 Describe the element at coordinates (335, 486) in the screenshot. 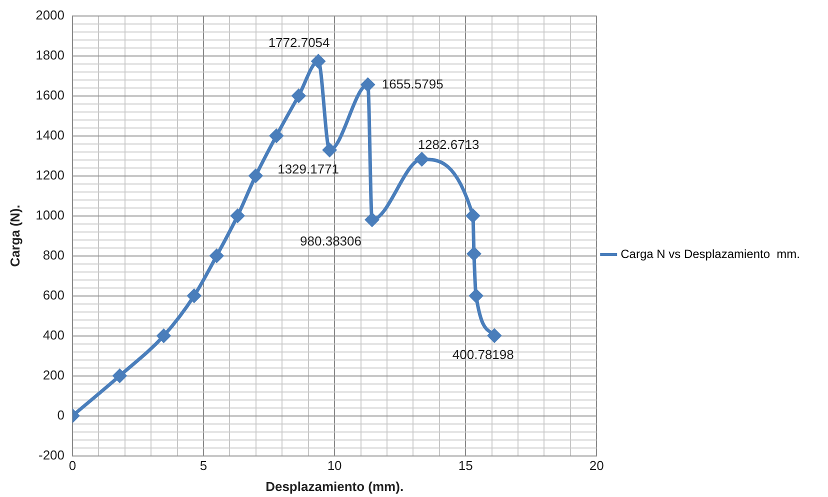

I see `x-axis-title: Desplazamiento (mm).` at that location.